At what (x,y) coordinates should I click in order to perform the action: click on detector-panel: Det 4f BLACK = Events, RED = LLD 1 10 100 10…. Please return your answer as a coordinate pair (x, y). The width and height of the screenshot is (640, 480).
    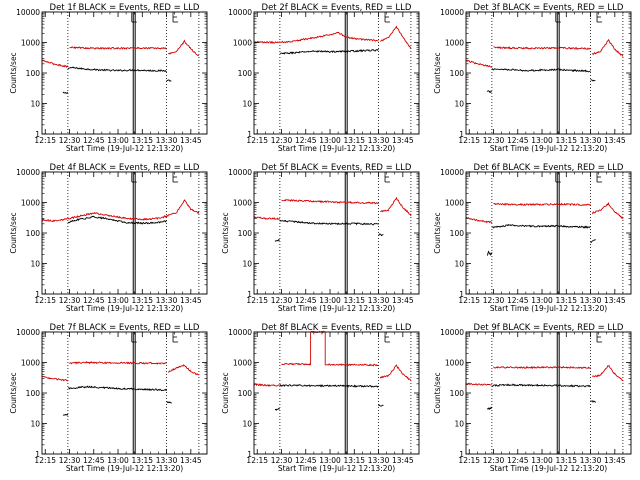
    Looking at the image, I should click on (108, 238).